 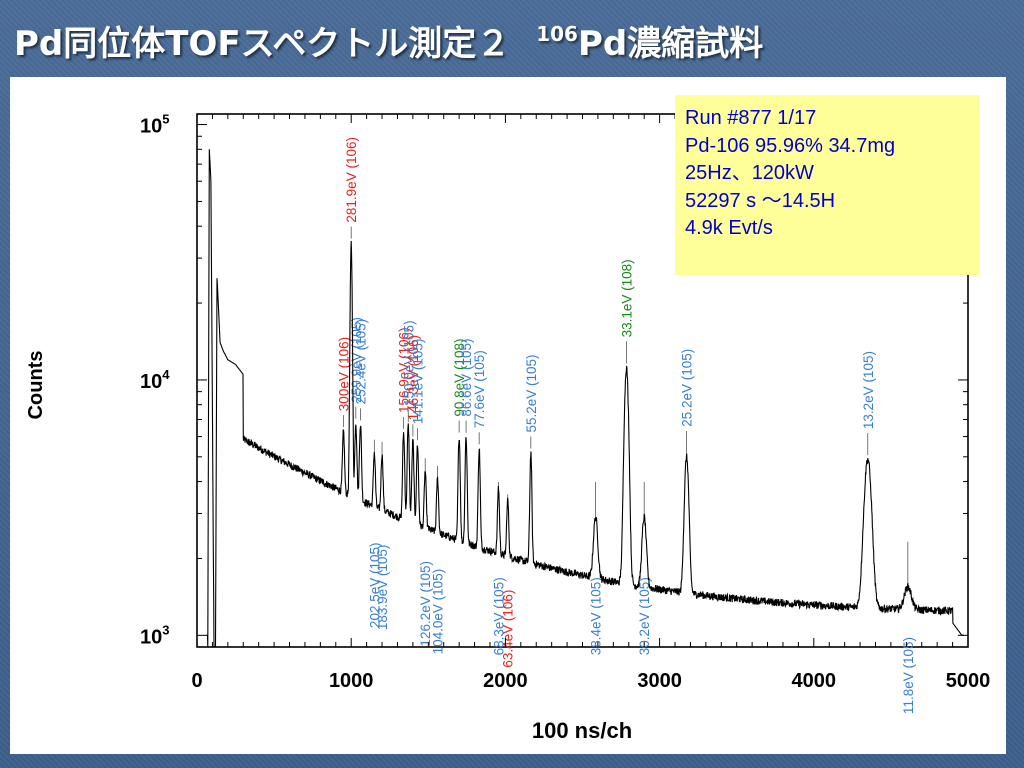 I want to click on x-tick-label: 5000, so click(x=968, y=681).